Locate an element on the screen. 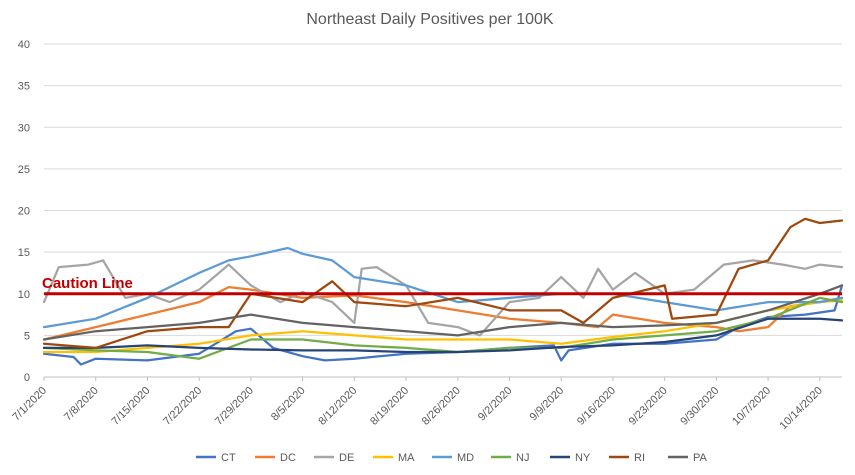  chart-title: Northeast Daily Positives per 100K is located at coordinates (430, 19).